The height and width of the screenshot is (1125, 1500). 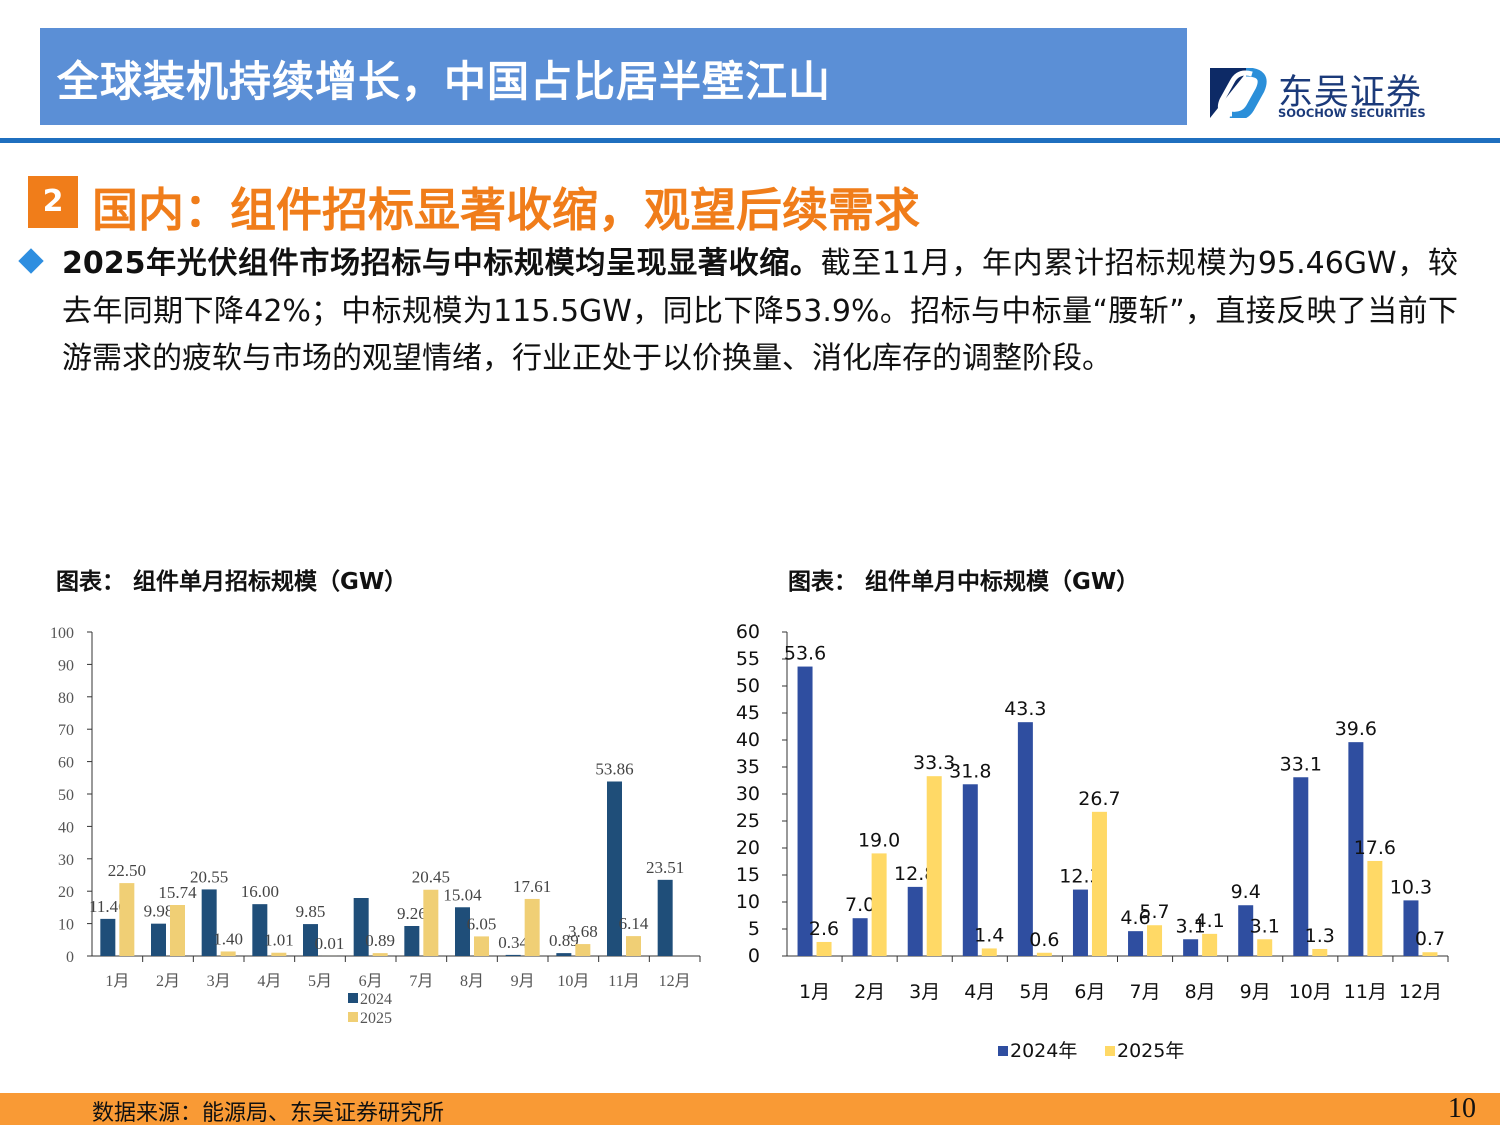 I want to click on x-tick-label: 6月, so click(x=1089, y=992).